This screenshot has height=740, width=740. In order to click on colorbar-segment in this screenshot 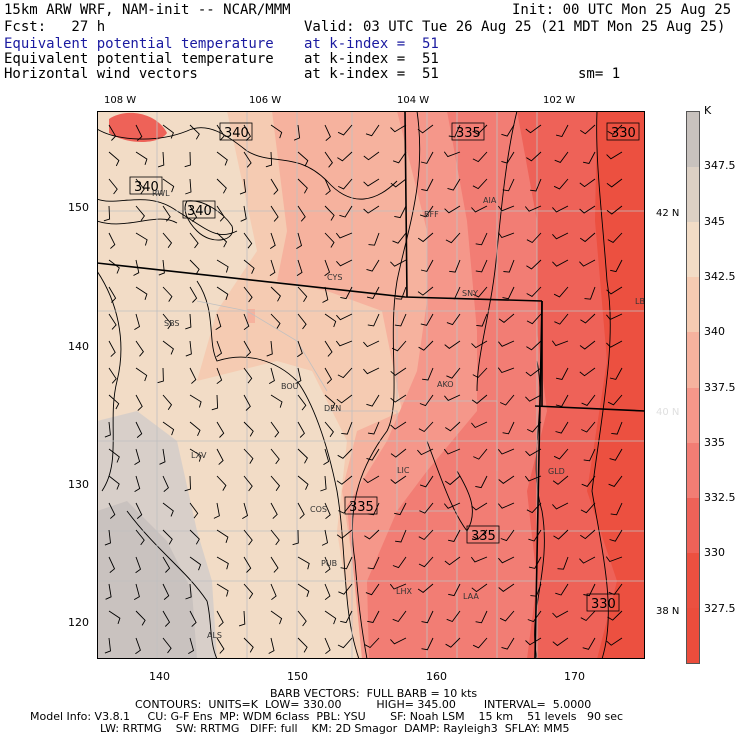, I will do `click(693, 306)`.